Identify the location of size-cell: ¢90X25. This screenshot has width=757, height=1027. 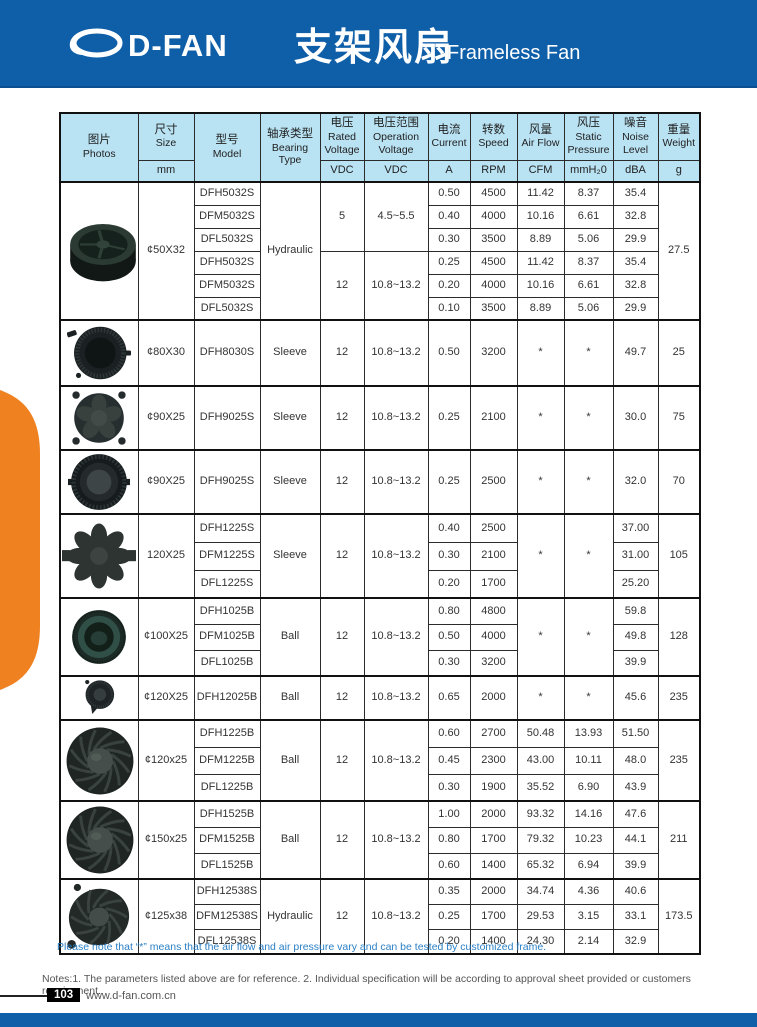
(166, 418).